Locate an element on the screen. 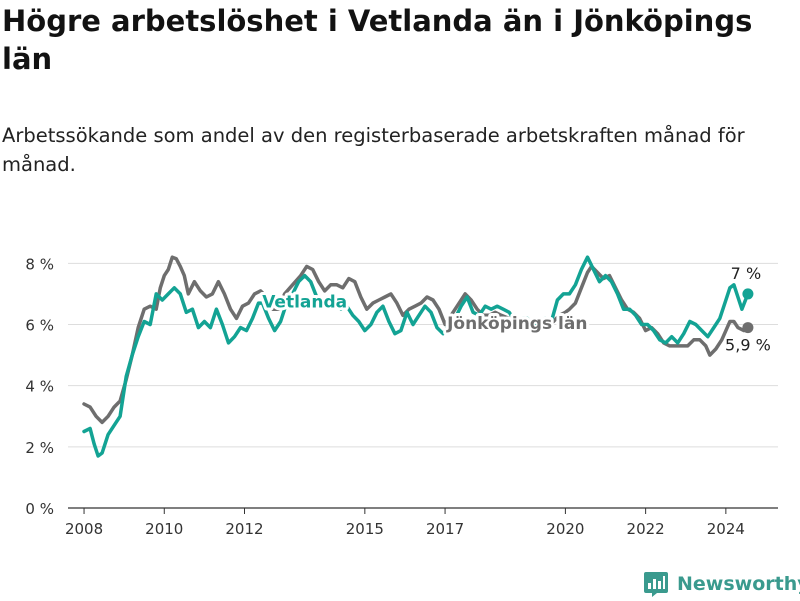  x-tick-label: 2010 is located at coordinates (164, 529).